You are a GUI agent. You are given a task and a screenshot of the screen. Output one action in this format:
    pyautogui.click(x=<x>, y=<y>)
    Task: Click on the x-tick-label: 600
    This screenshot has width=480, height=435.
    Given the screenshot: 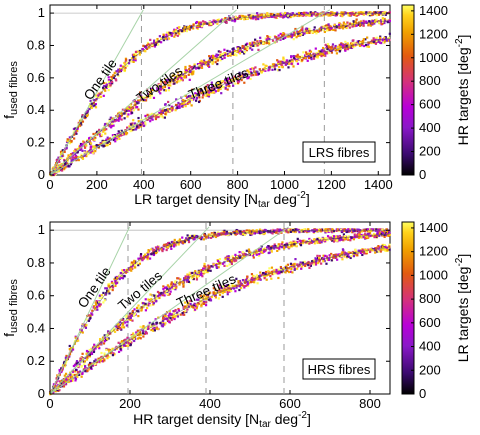 What is the action you would take?
    pyautogui.click(x=191, y=184)
    